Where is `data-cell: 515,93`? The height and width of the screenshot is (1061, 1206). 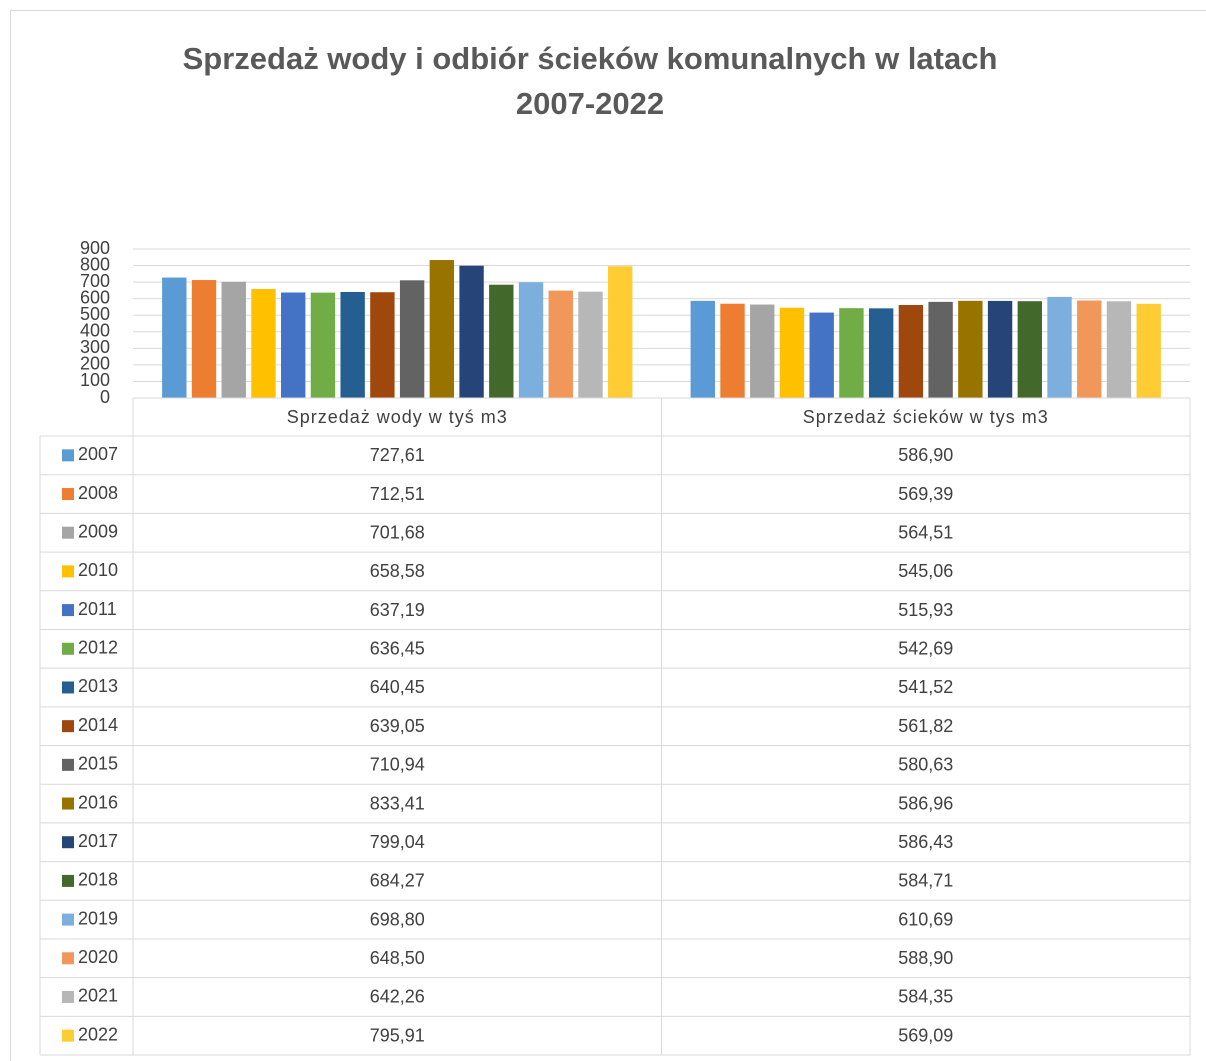
data-cell: 515,93 is located at coordinates (925, 610).